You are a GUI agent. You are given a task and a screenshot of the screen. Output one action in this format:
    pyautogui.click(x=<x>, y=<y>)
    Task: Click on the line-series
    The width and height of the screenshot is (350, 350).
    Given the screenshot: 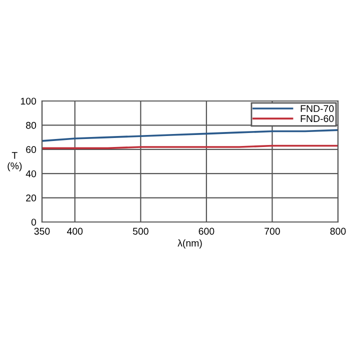 What is the action you would take?
    pyautogui.click(x=190, y=135)
    